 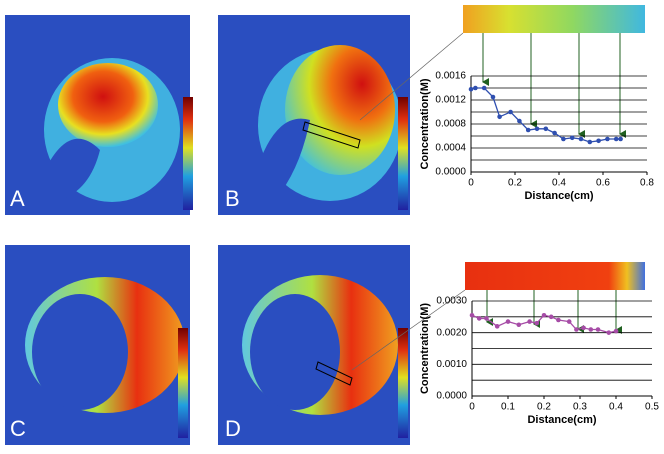 What do you see at coordinates (451, 301) in the screenshot?
I see `y-tick-label: 0.0030` at bounding box center [451, 301].